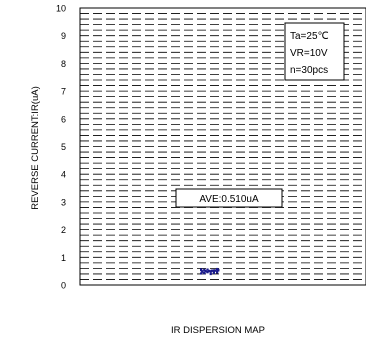 The height and width of the screenshot is (342, 366). What do you see at coordinates (63, 119) in the screenshot?
I see `y-tick-label: 6` at bounding box center [63, 119].